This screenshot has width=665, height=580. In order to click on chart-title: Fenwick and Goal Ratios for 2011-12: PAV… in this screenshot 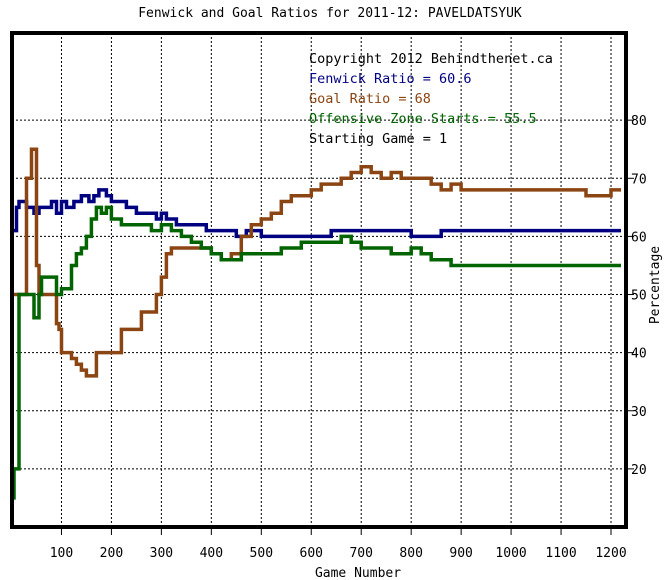, I will do `click(330, 13)`.